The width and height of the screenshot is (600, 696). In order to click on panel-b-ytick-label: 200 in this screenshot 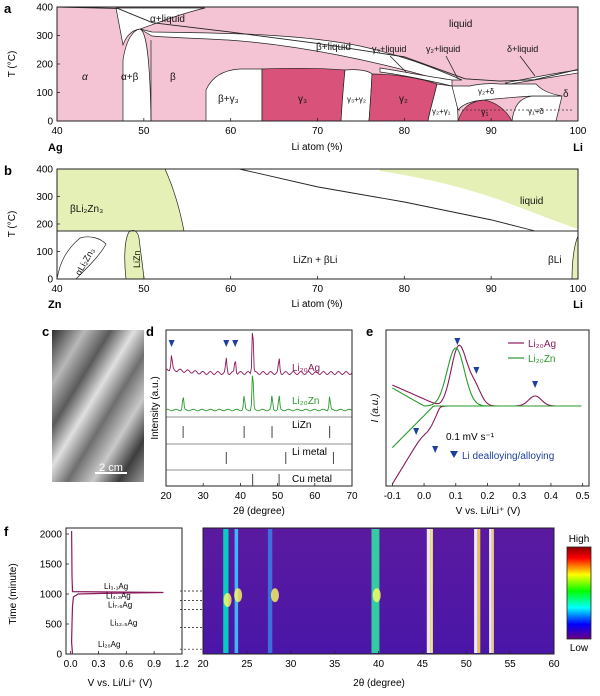, I will do `click(44, 225)`.